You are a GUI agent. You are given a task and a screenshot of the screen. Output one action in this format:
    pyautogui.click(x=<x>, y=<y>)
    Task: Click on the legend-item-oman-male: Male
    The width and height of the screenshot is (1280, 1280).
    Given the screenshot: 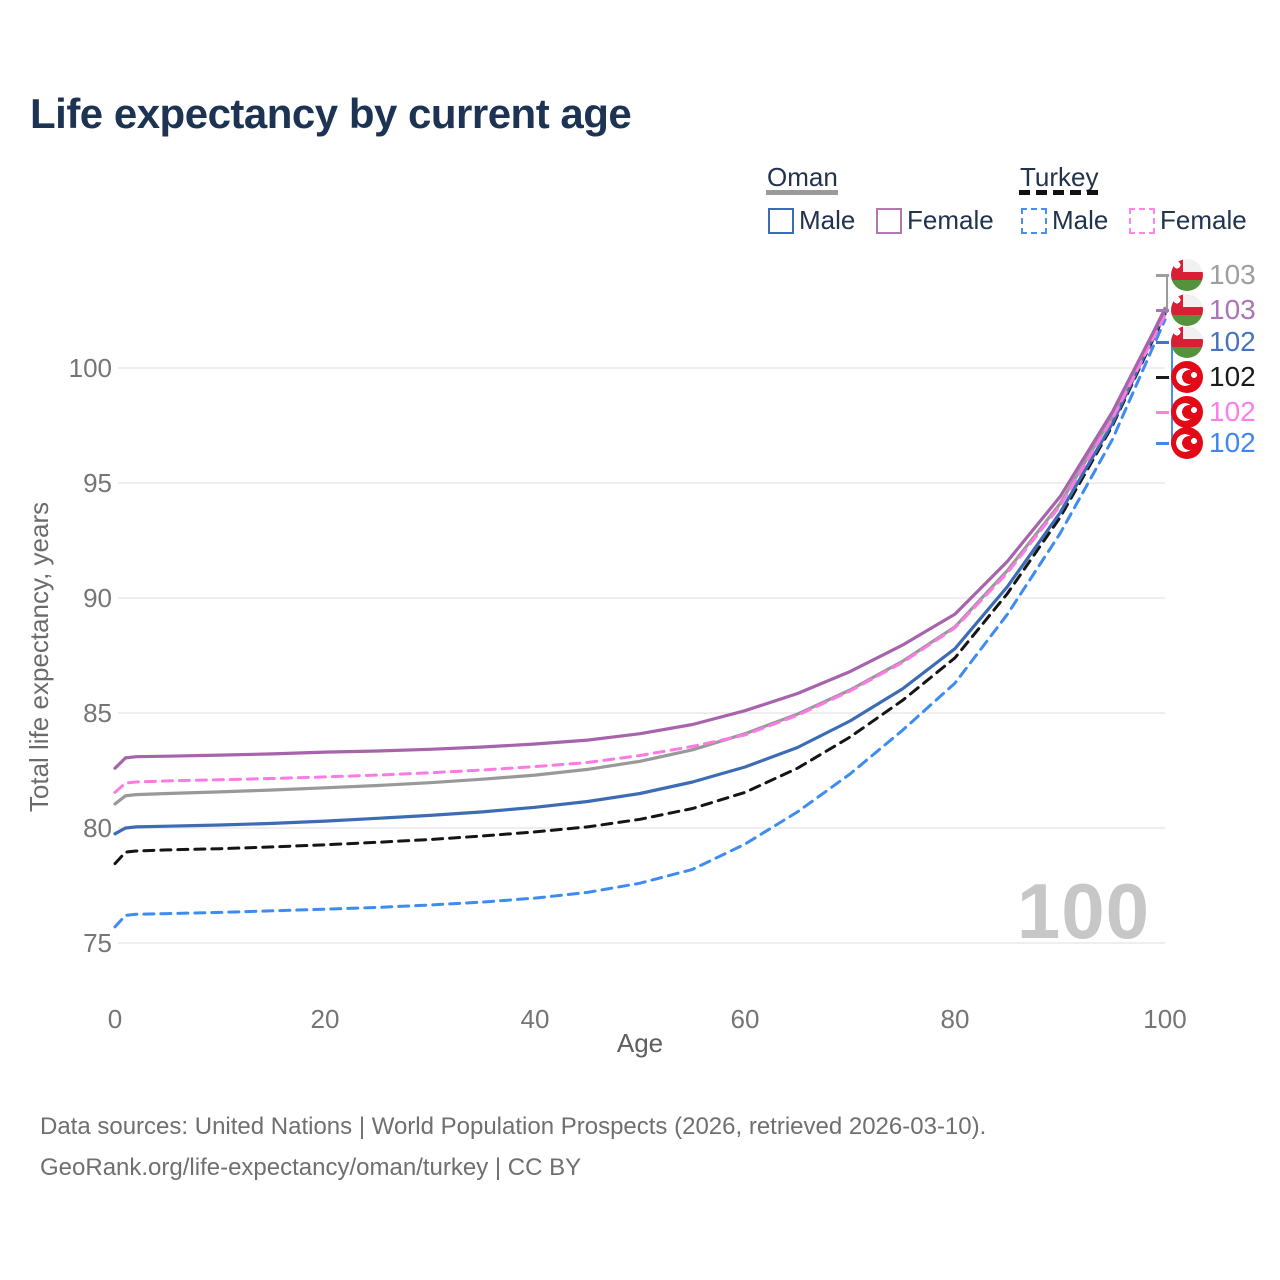 What is the action you would take?
    pyautogui.click(x=811, y=220)
    